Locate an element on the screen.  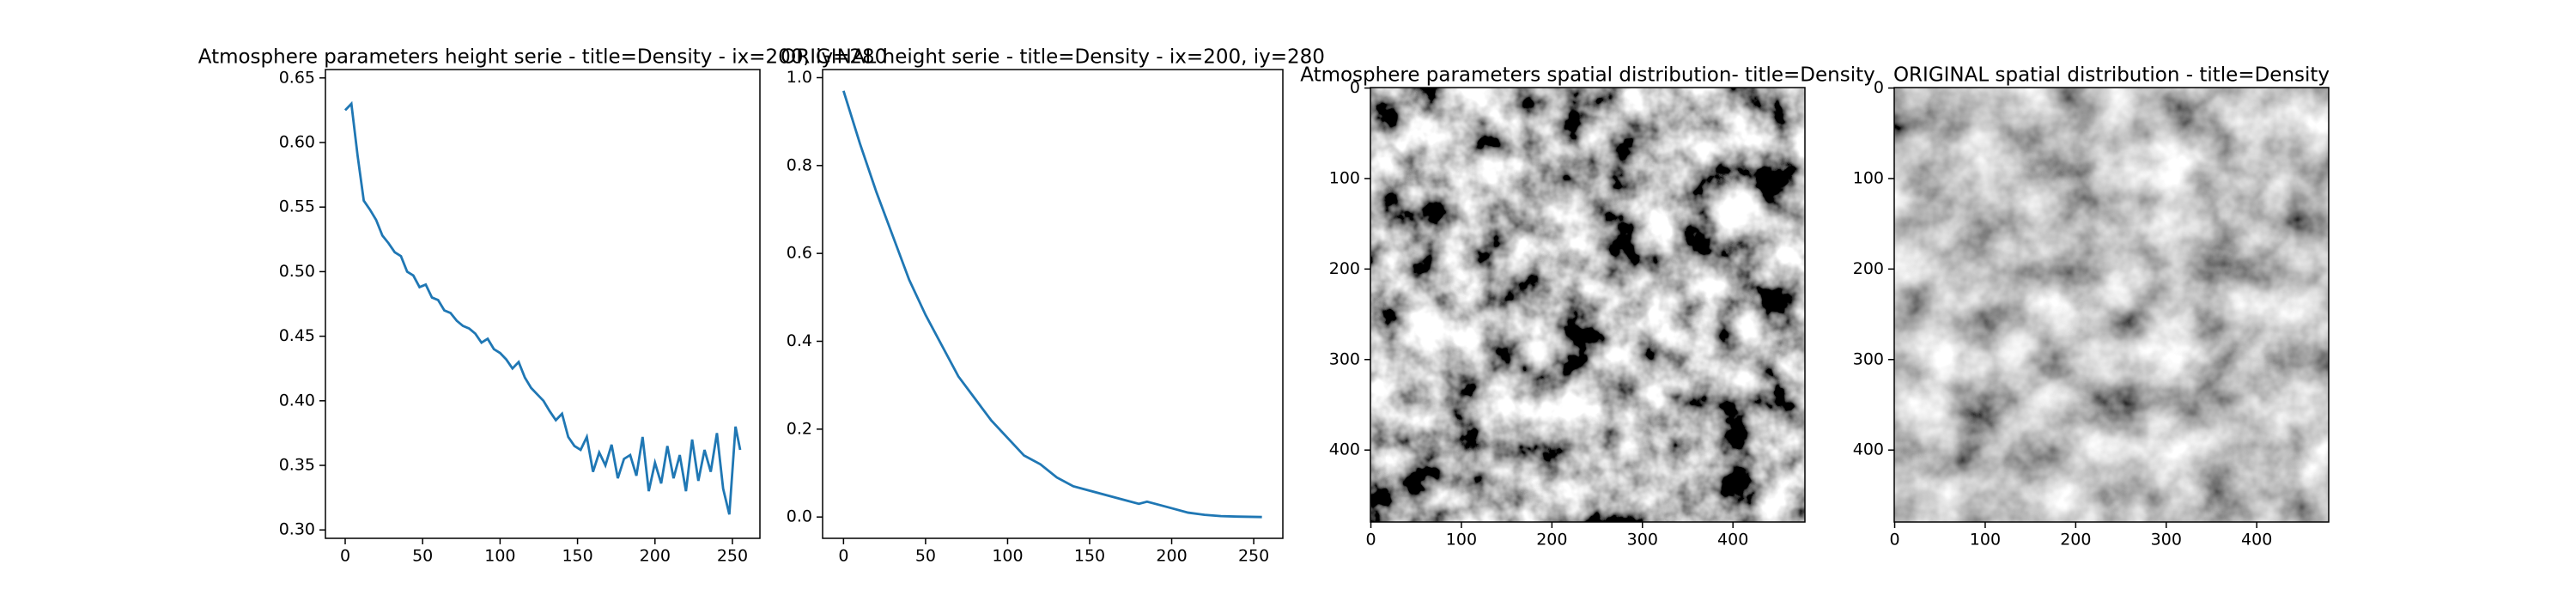
y-tick-label: 1.0 is located at coordinates (799, 77).